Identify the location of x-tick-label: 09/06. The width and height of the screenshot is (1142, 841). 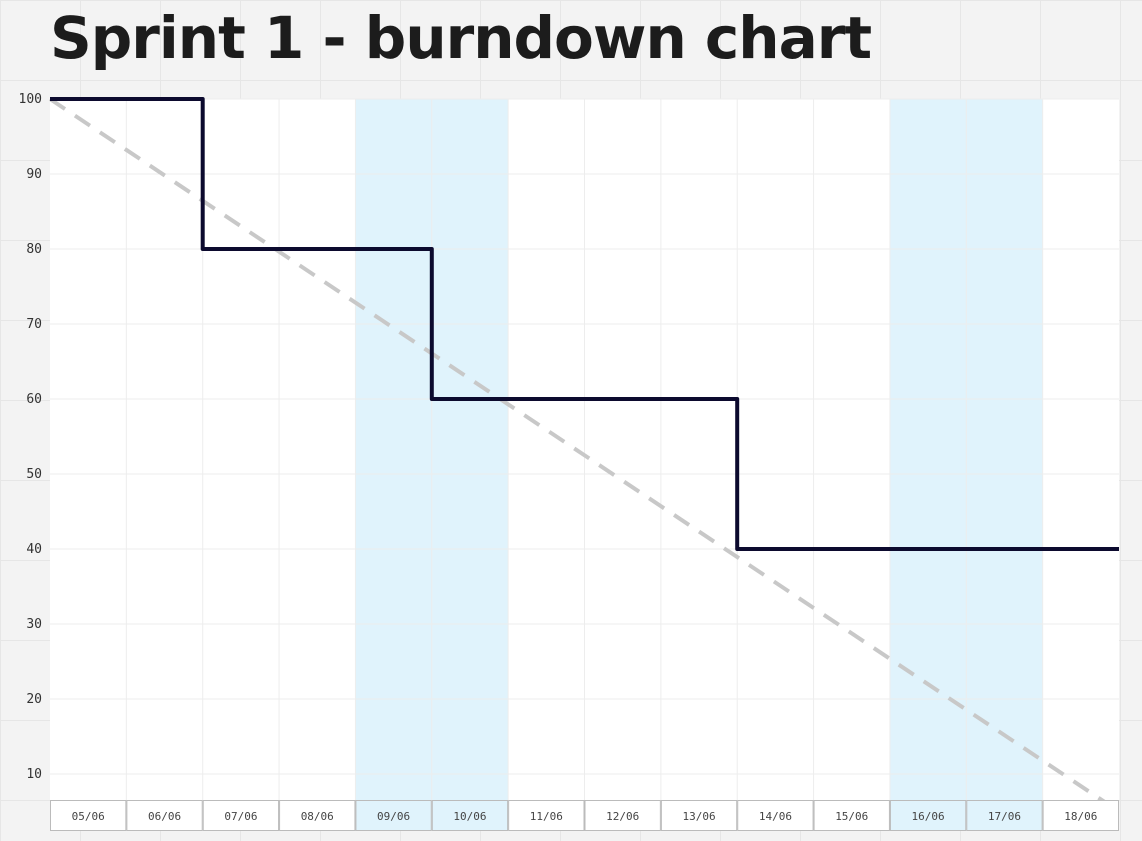
(393, 816).